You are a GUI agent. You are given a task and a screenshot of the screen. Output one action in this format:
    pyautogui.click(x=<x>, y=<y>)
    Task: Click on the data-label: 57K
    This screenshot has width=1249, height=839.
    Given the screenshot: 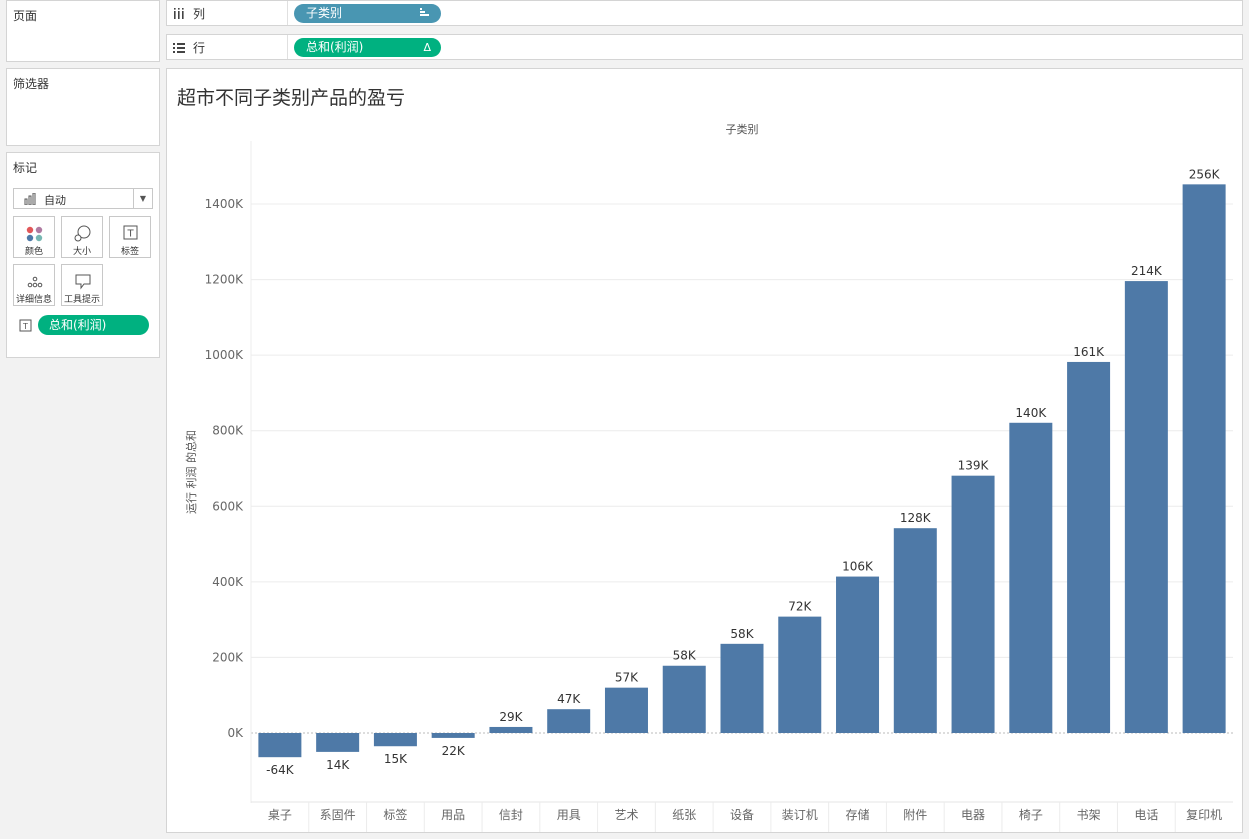 What is the action you would take?
    pyautogui.click(x=627, y=678)
    